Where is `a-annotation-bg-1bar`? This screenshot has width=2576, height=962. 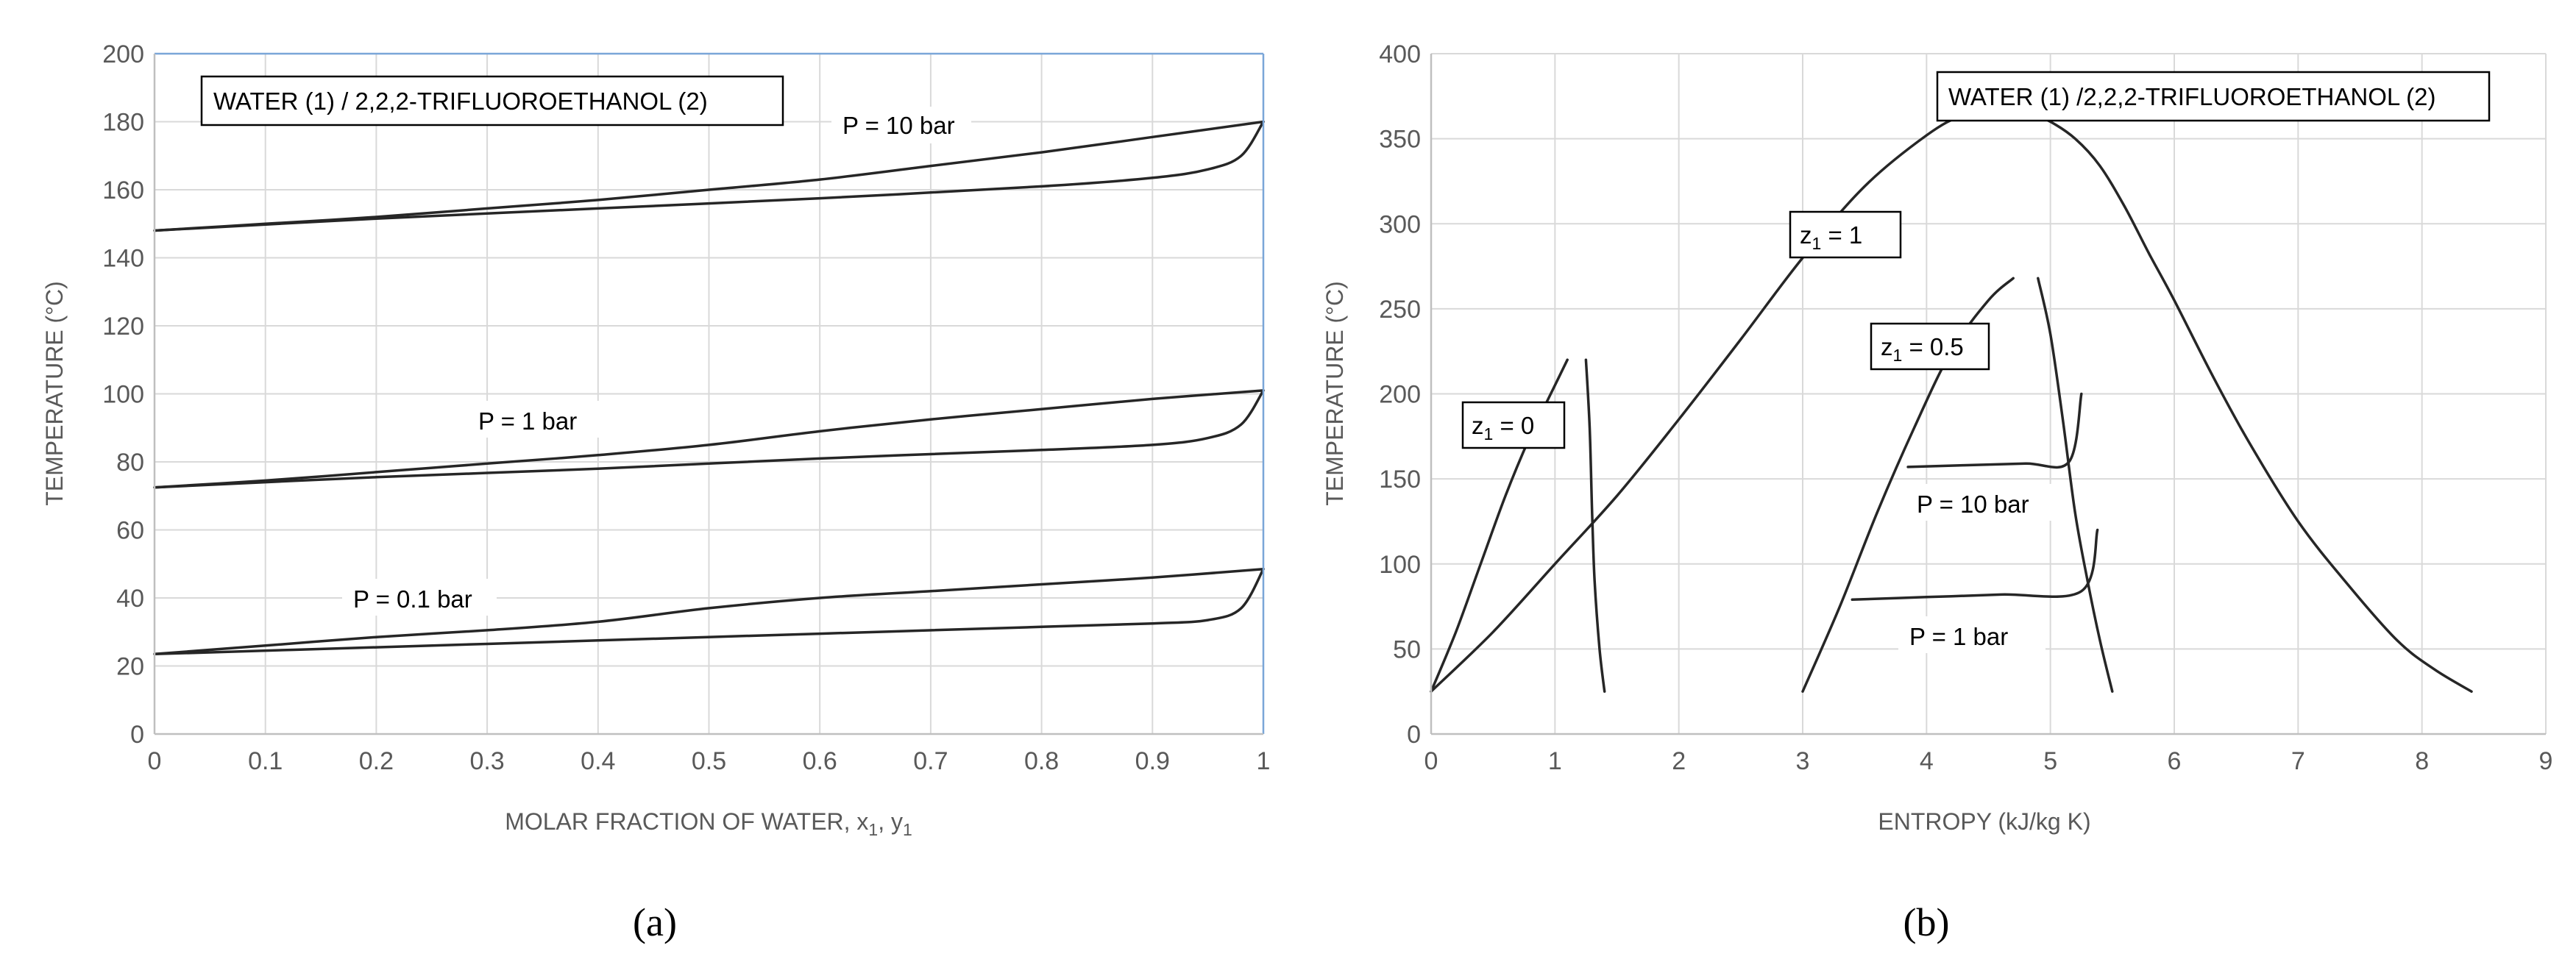 a-annotation-bg-1bar is located at coordinates (533, 419).